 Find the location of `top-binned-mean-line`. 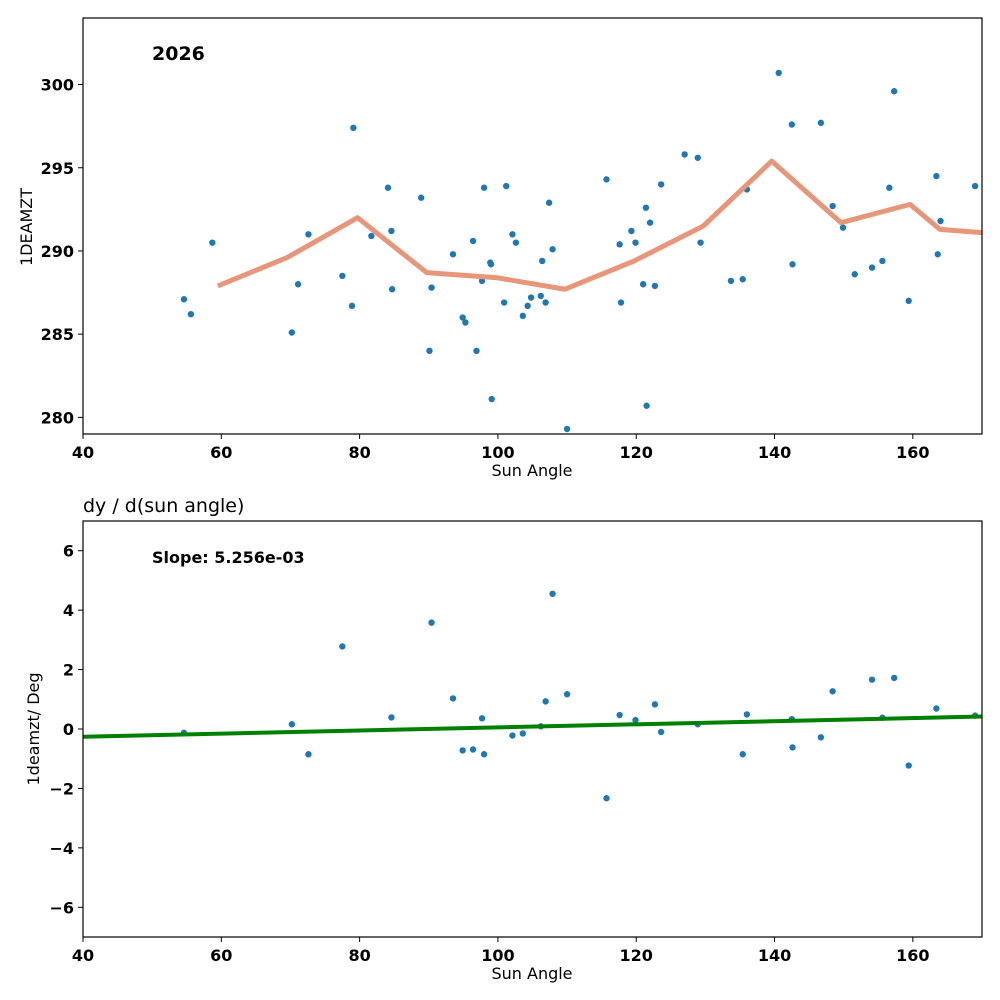

top-binned-mean-line is located at coordinates (599, 225).